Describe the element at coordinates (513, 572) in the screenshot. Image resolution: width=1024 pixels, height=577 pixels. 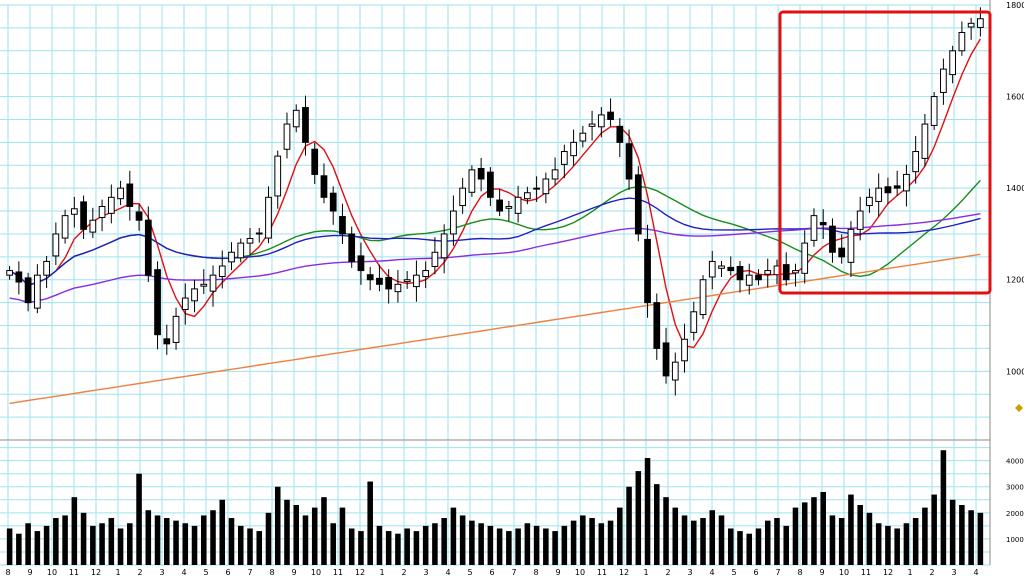
I see `x-tick-label: 7` at that location.